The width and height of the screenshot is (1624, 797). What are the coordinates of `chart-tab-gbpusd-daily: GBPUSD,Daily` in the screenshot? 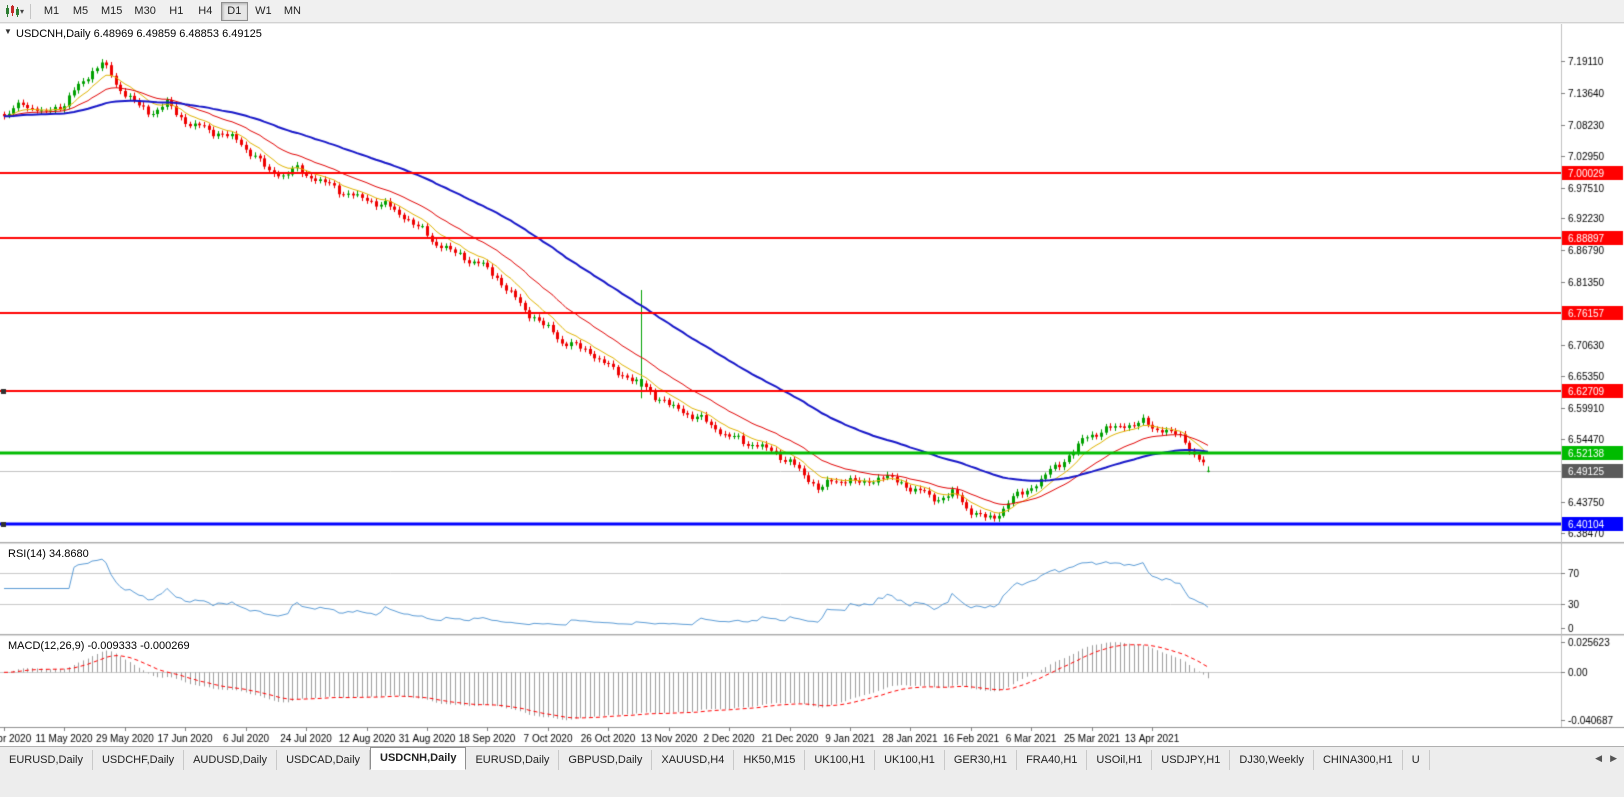 It's located at (606, 760).